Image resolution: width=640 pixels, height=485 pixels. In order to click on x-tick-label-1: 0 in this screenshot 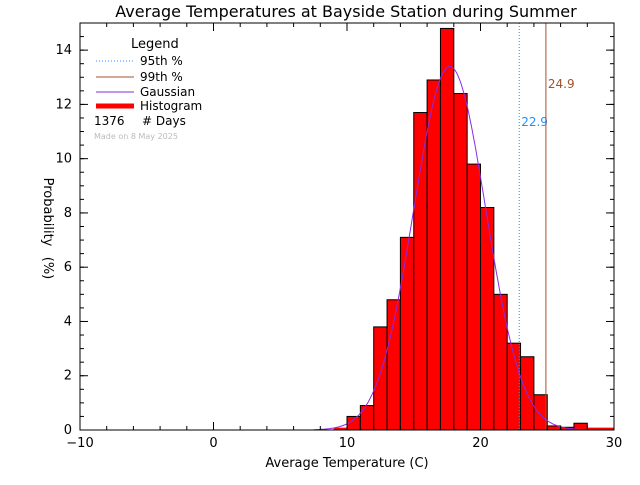, I will do `click(213, 443)`.